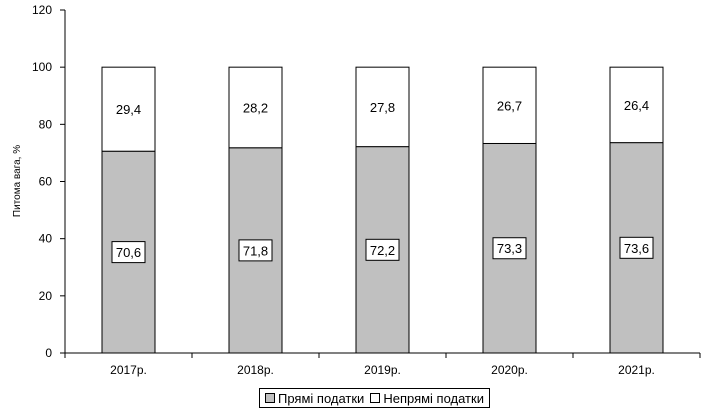  I want to click on y-tick-label: 20, so click(46, 296).